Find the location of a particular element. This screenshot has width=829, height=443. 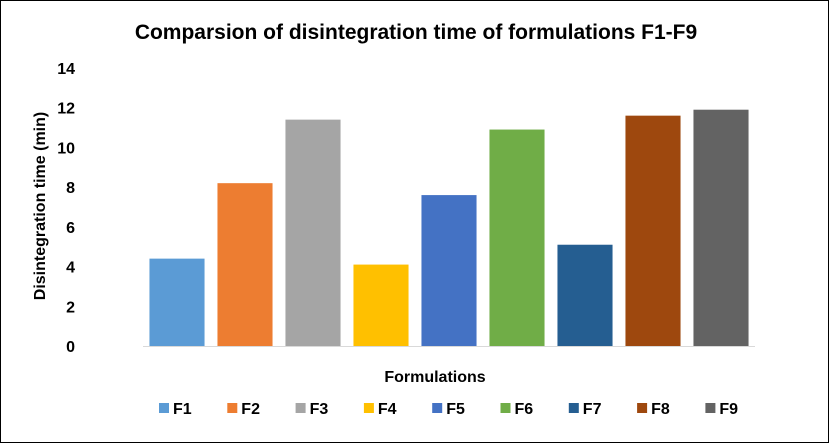

legend-label-f8: F8 is located at coordinates (660, 409).